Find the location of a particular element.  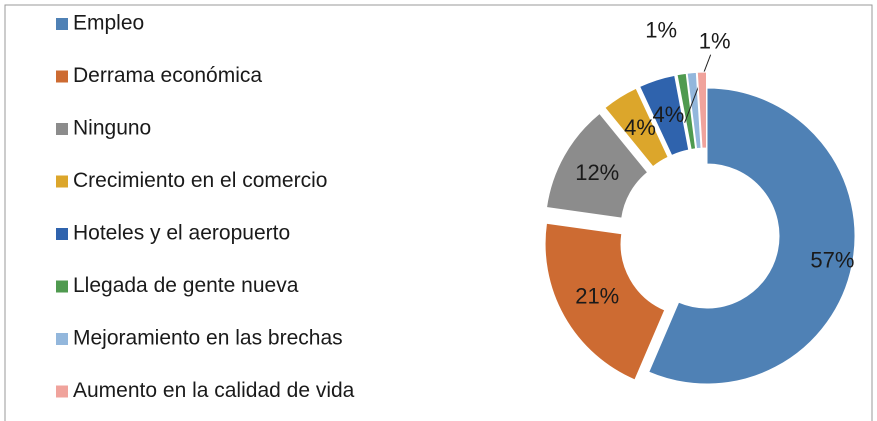

legend-label: Aumento en la calidad de vida is located at coordinates (214, 390).